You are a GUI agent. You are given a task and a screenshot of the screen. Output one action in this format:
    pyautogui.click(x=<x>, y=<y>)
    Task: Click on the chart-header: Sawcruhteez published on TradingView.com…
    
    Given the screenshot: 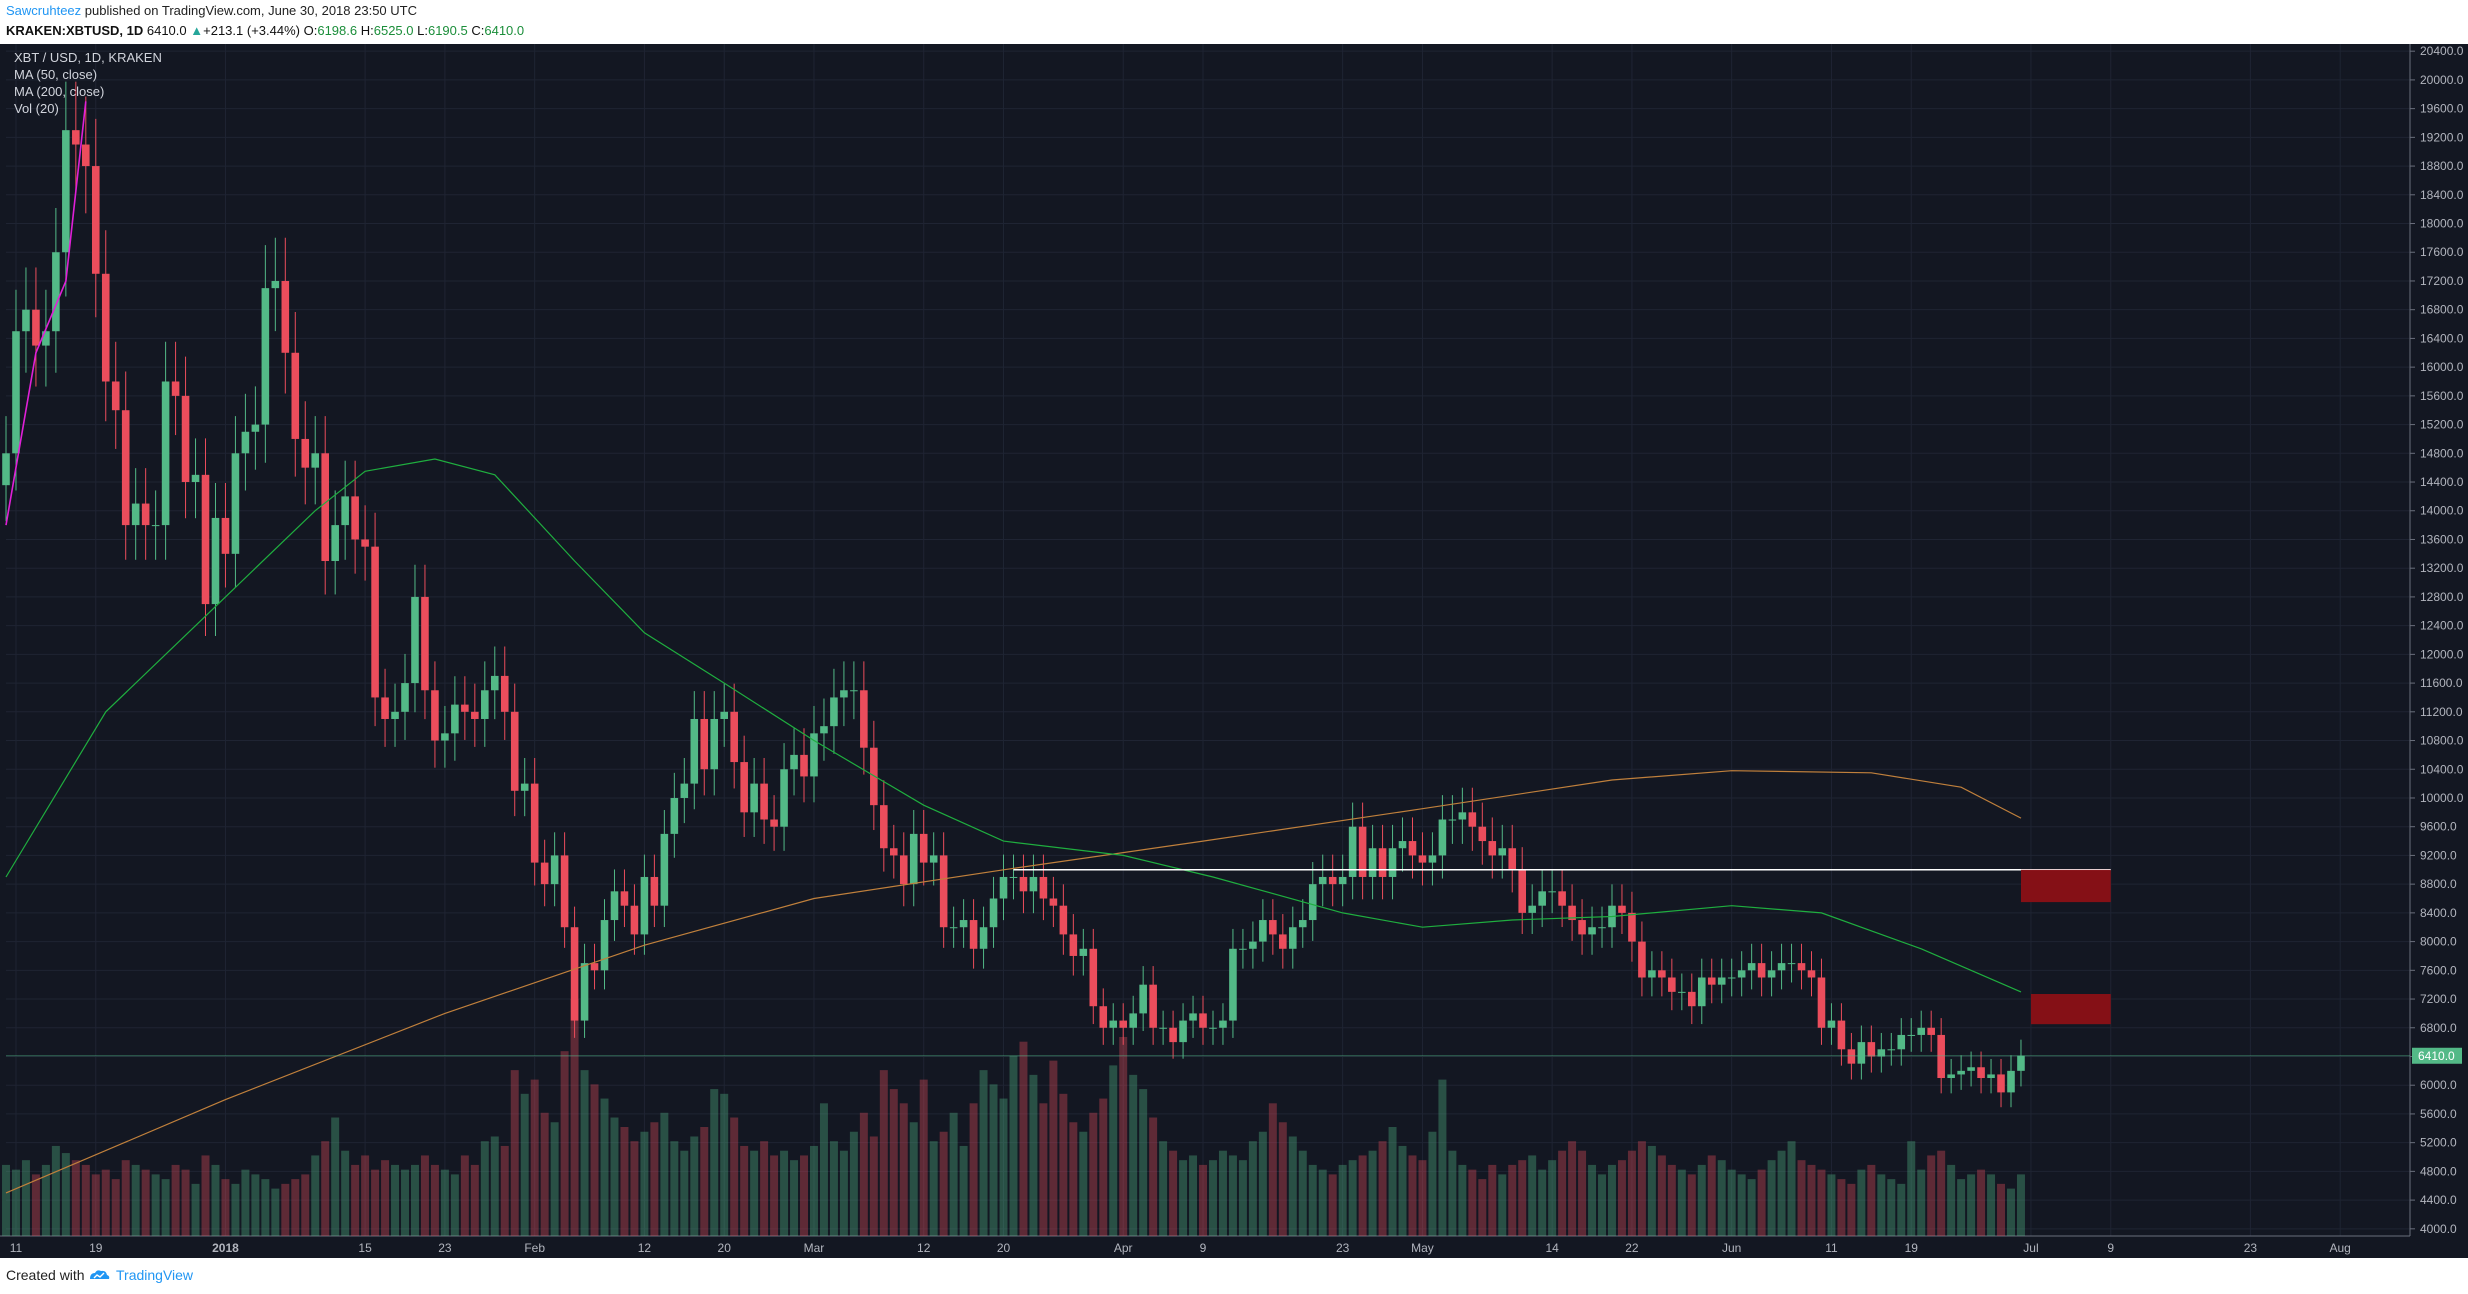 What is the action you would take?
    pyautogui.click(x=1234, y=22)
    